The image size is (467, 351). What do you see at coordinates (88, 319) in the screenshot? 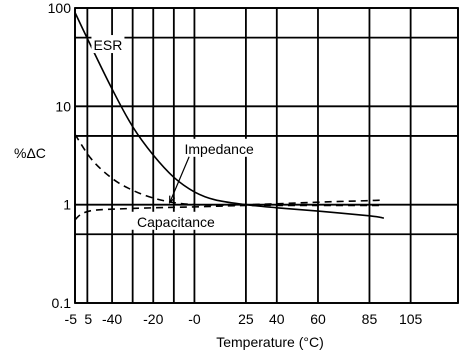
I see `x-tick-label: 5` at bounding box center [88, 319].